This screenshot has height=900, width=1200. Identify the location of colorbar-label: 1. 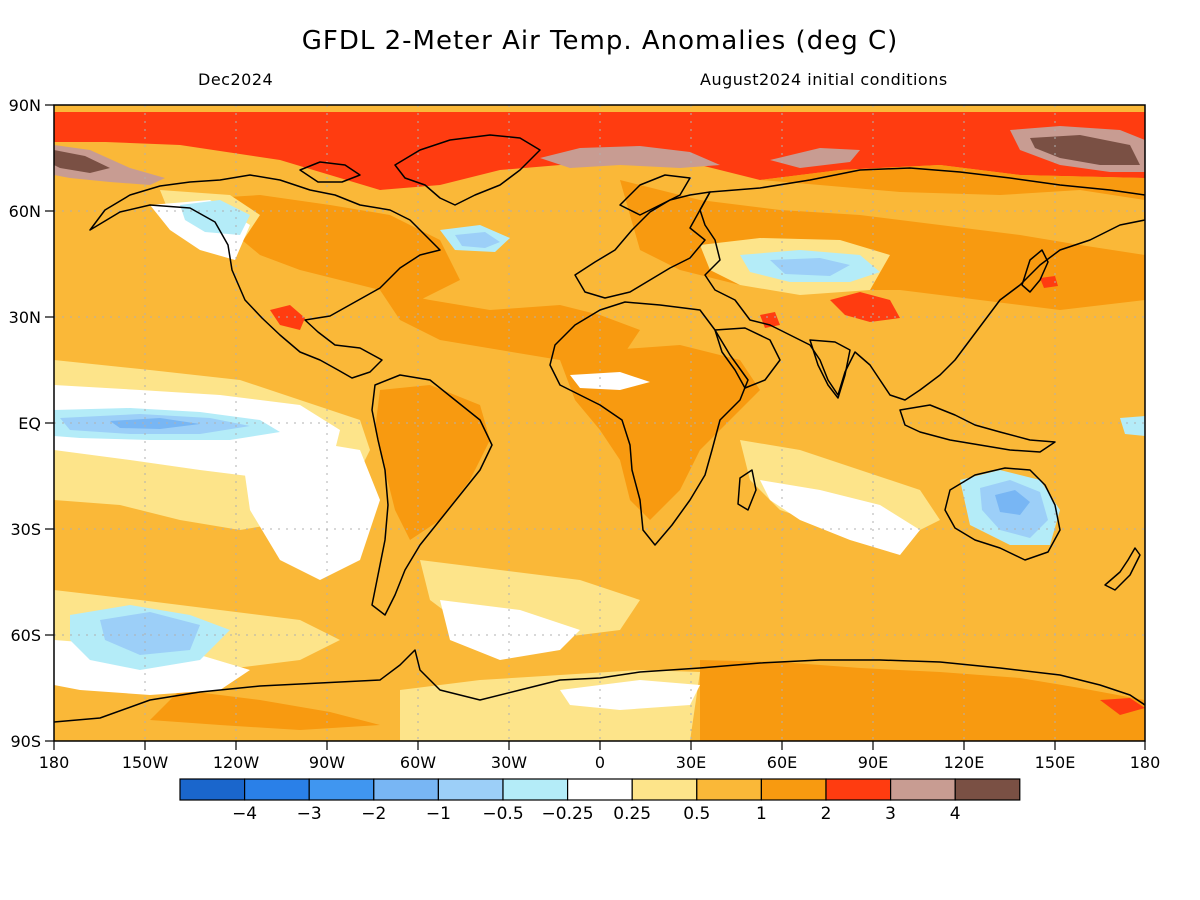
(761, 814).